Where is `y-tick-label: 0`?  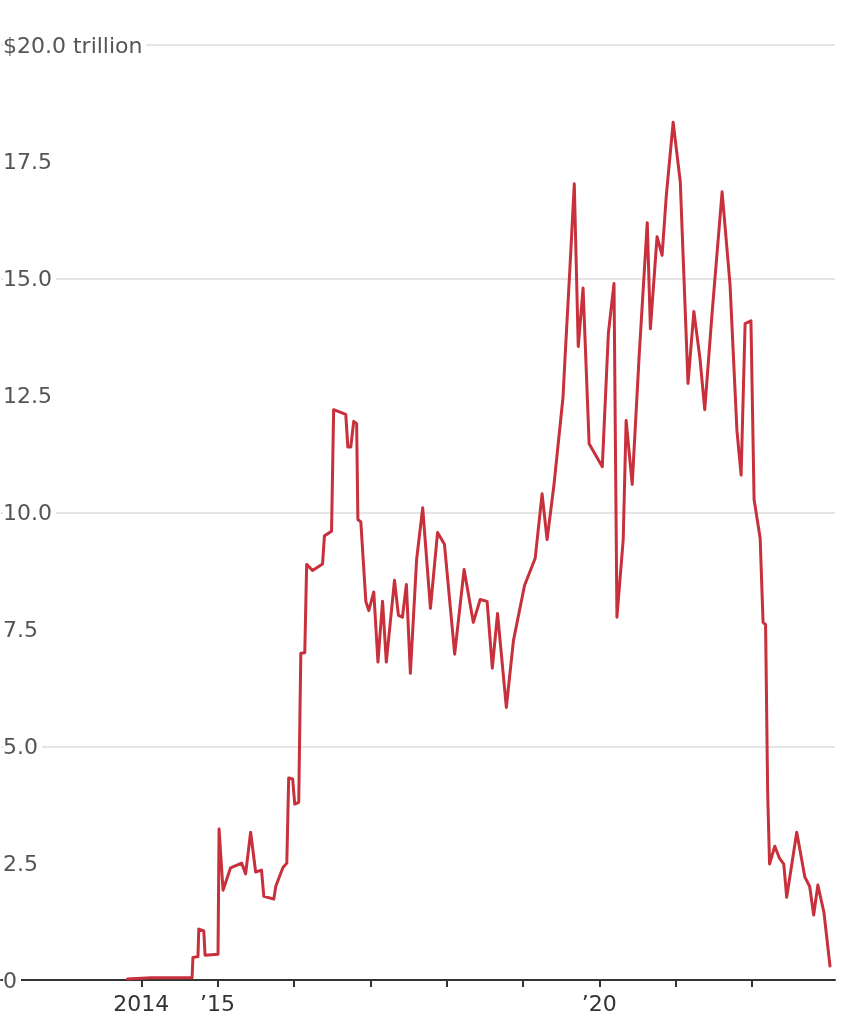 y-tick-label: 0 is located at coordinates (10, 980).